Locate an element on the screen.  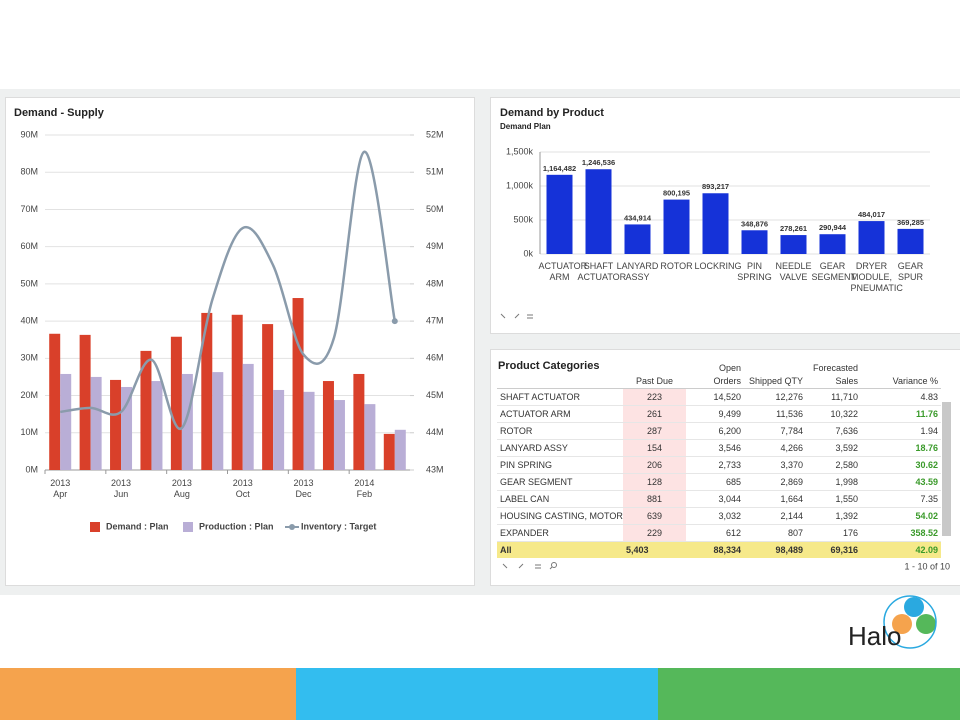
band-blue is located at coordinates (477, 694).